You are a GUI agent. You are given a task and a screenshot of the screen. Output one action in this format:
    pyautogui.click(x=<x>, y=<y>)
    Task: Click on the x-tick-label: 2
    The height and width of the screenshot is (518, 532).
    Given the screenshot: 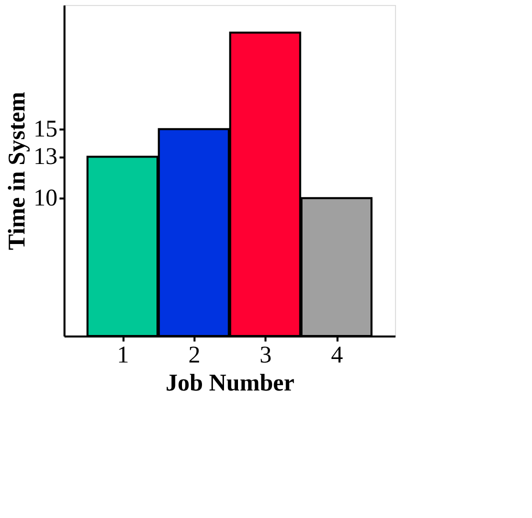 What is the action you would take?
    pyautogui.click(x=194, y=355)
    